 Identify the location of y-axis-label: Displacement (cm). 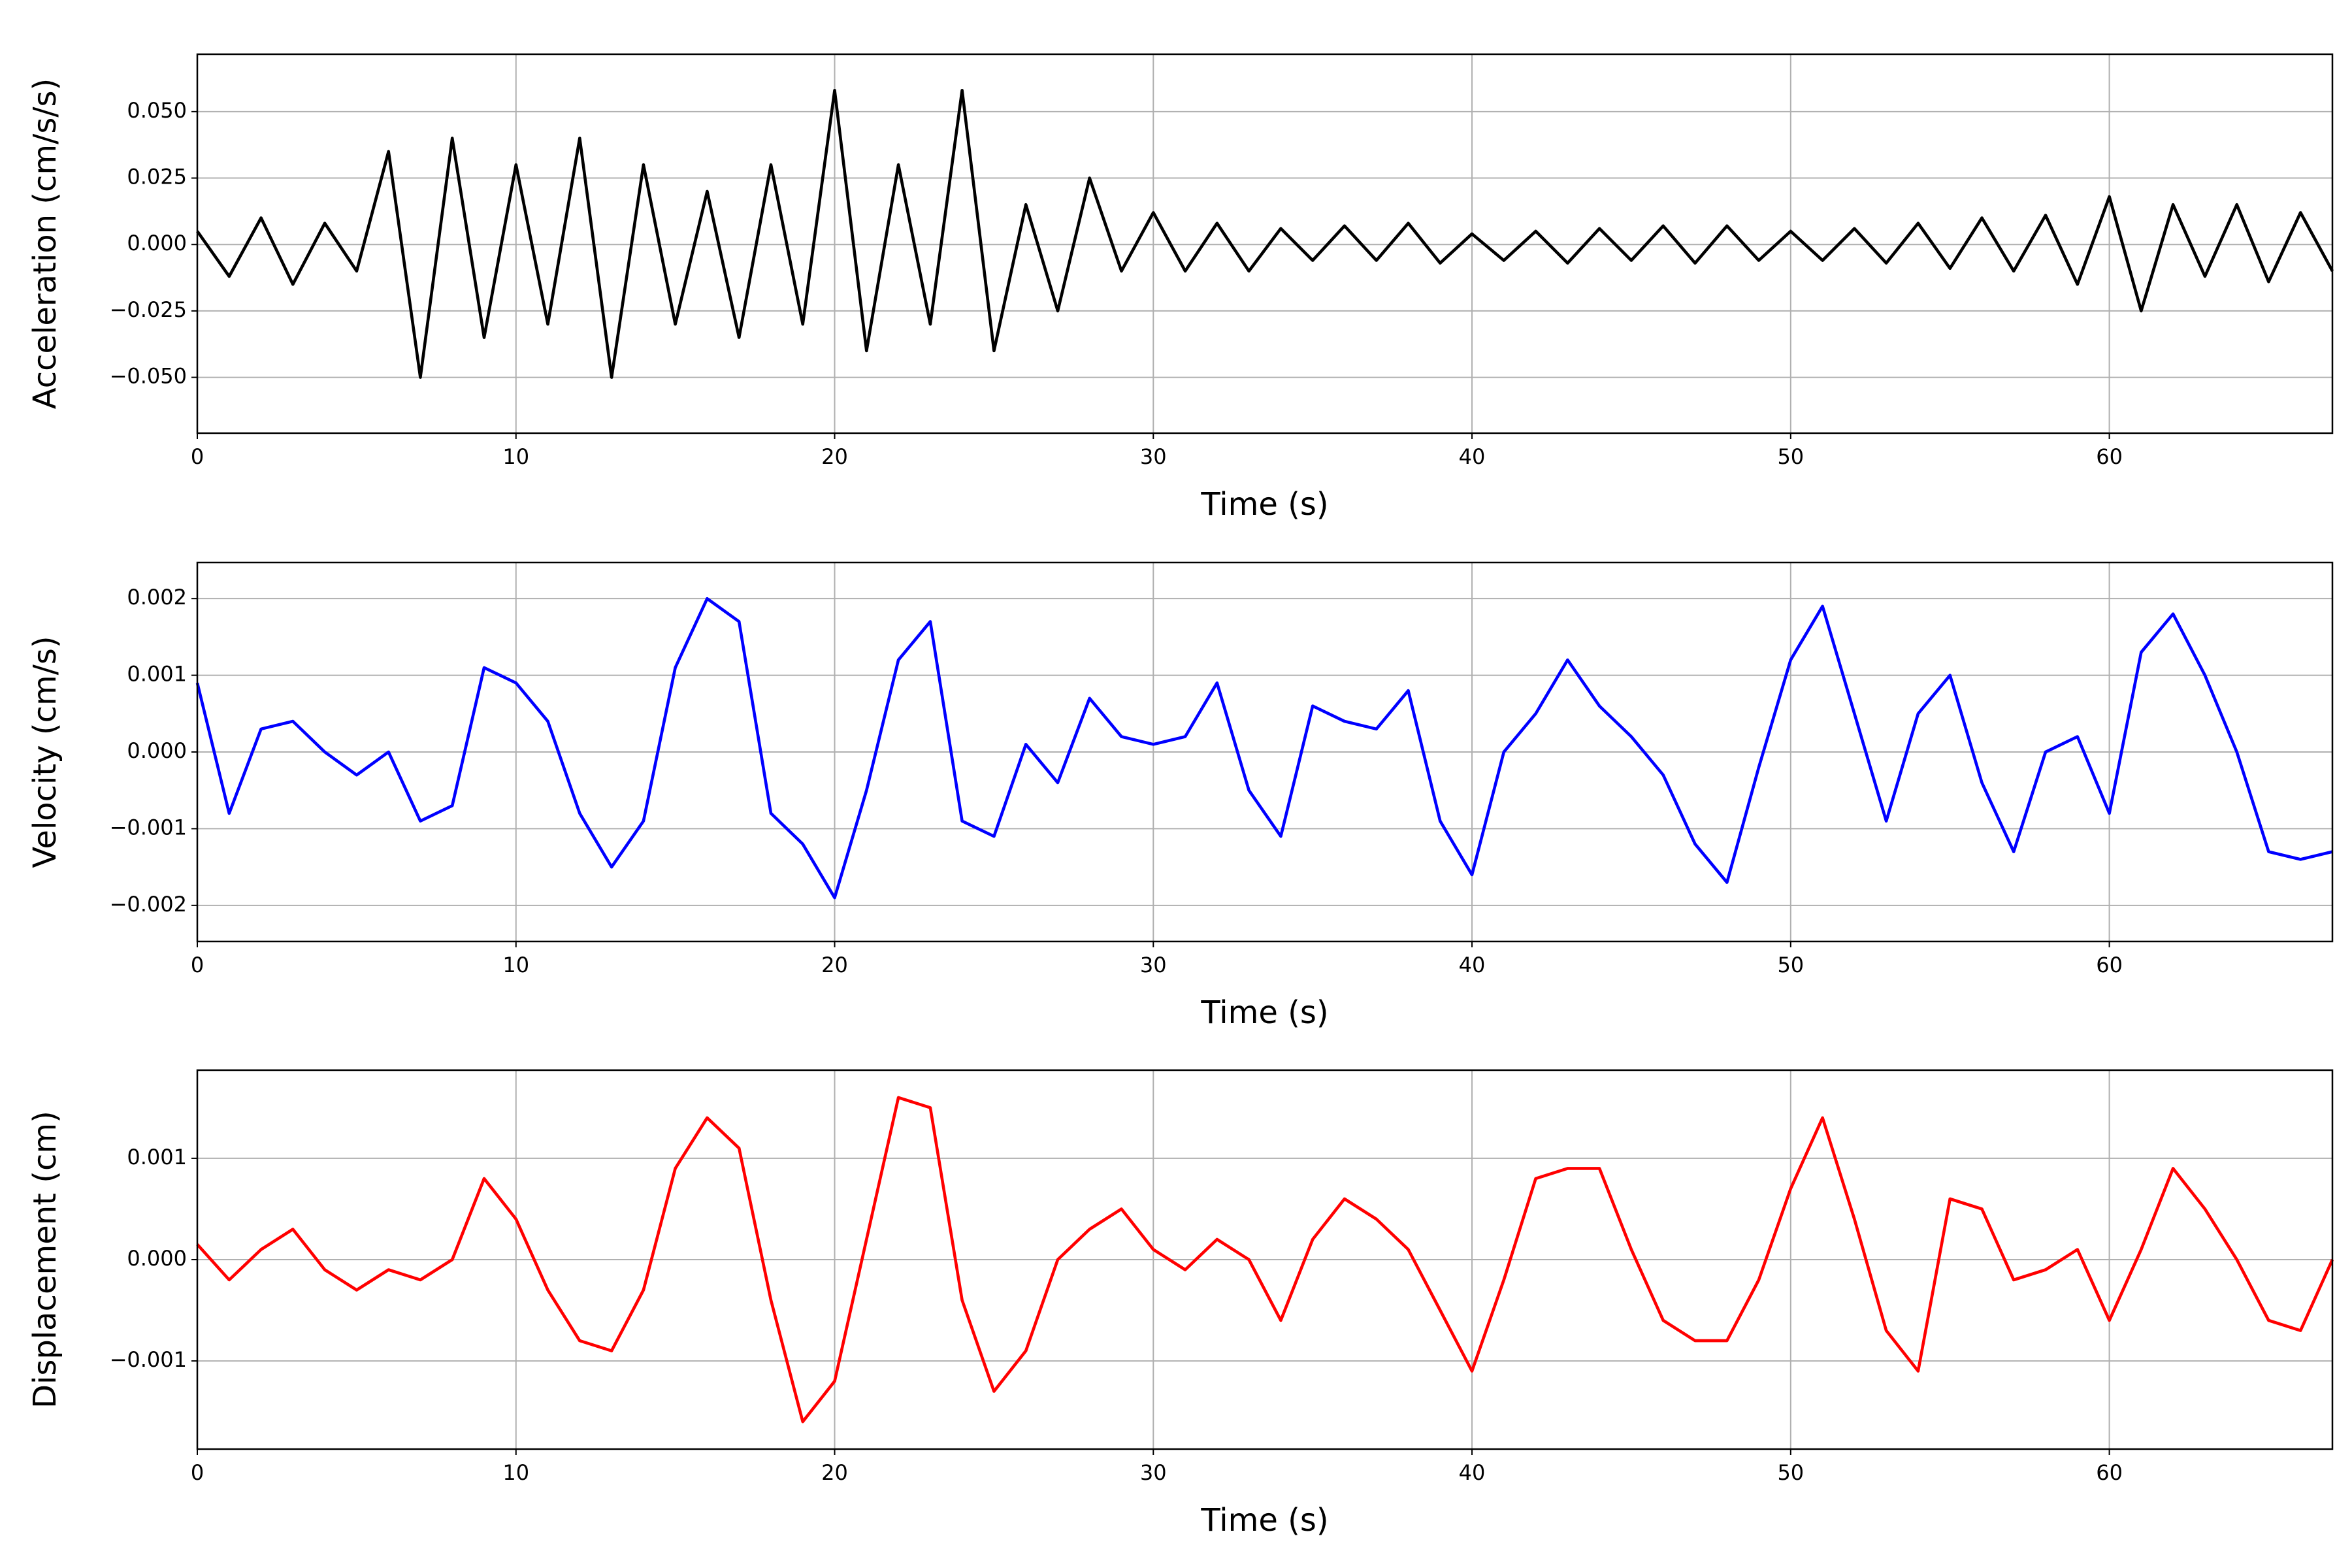
(45, 1260).